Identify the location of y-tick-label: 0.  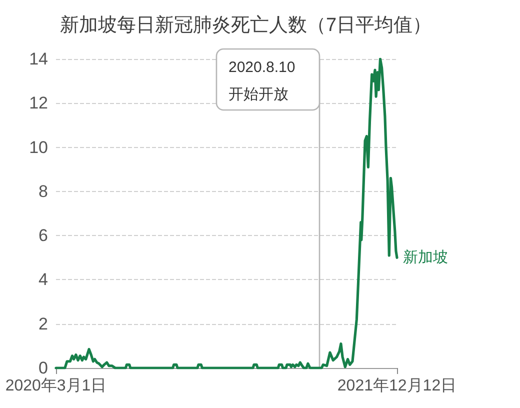
(43, 368).